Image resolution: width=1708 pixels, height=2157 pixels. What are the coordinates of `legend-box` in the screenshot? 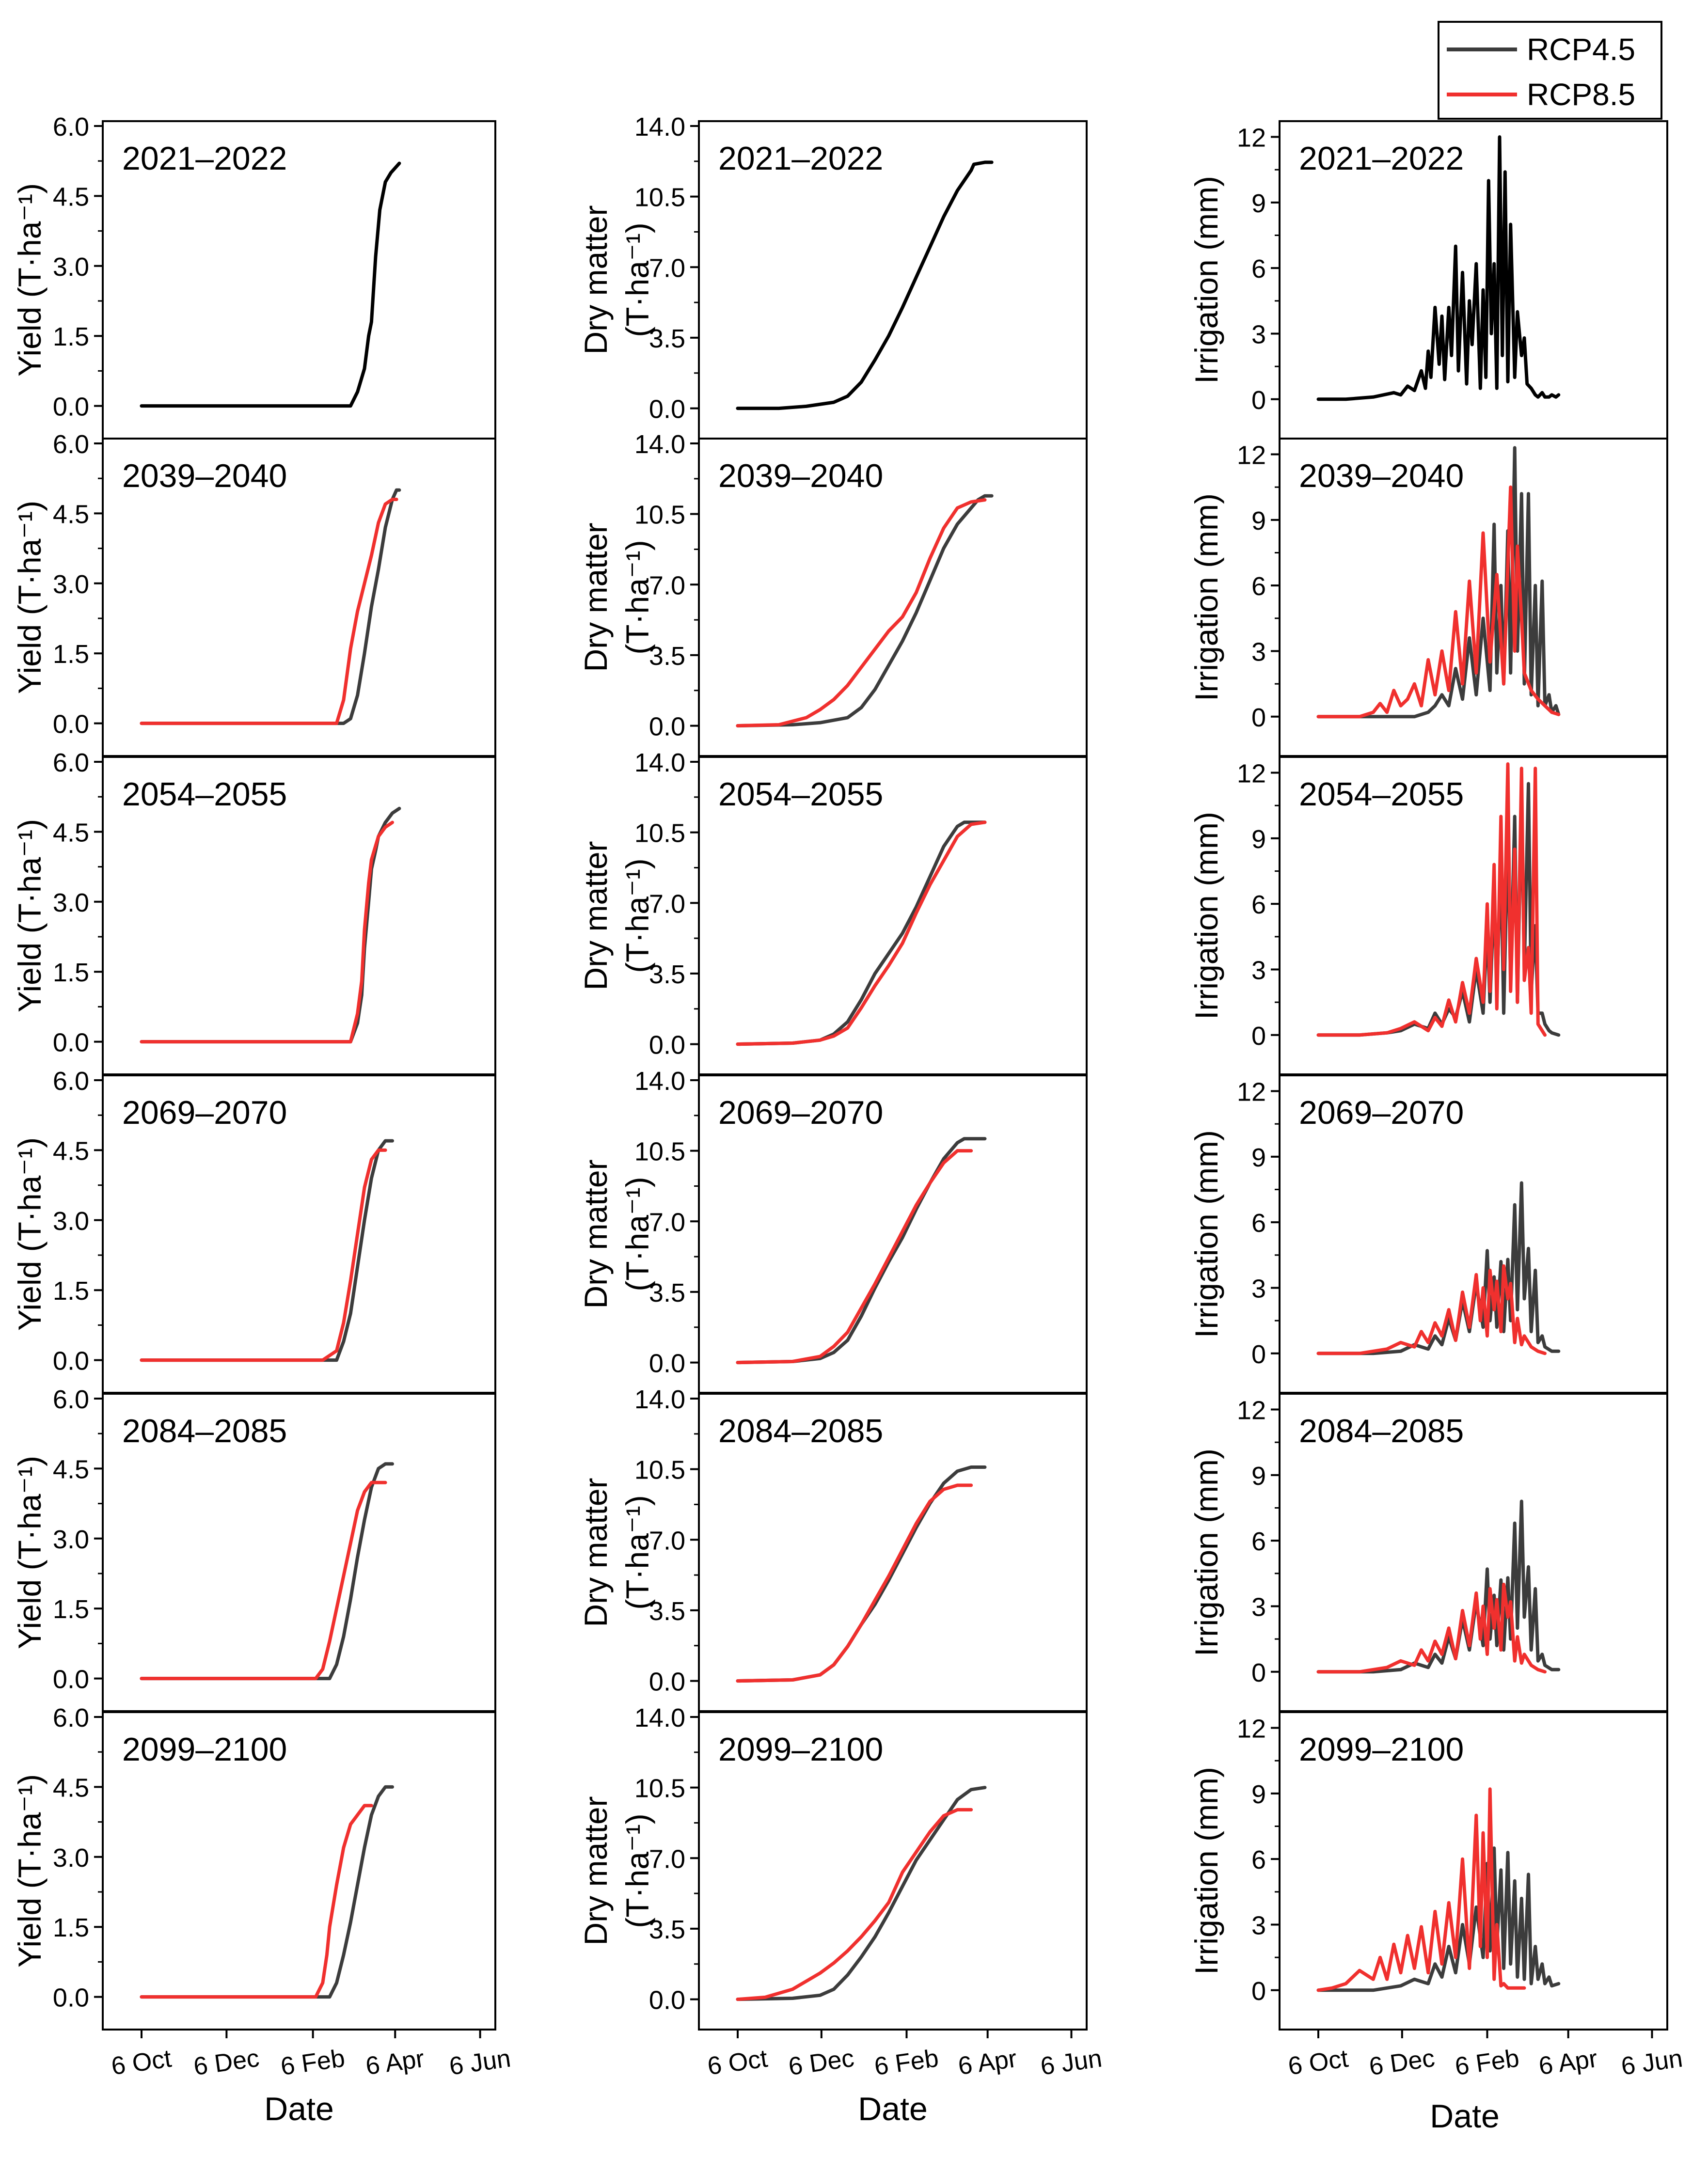 It's located at (1550, 71).